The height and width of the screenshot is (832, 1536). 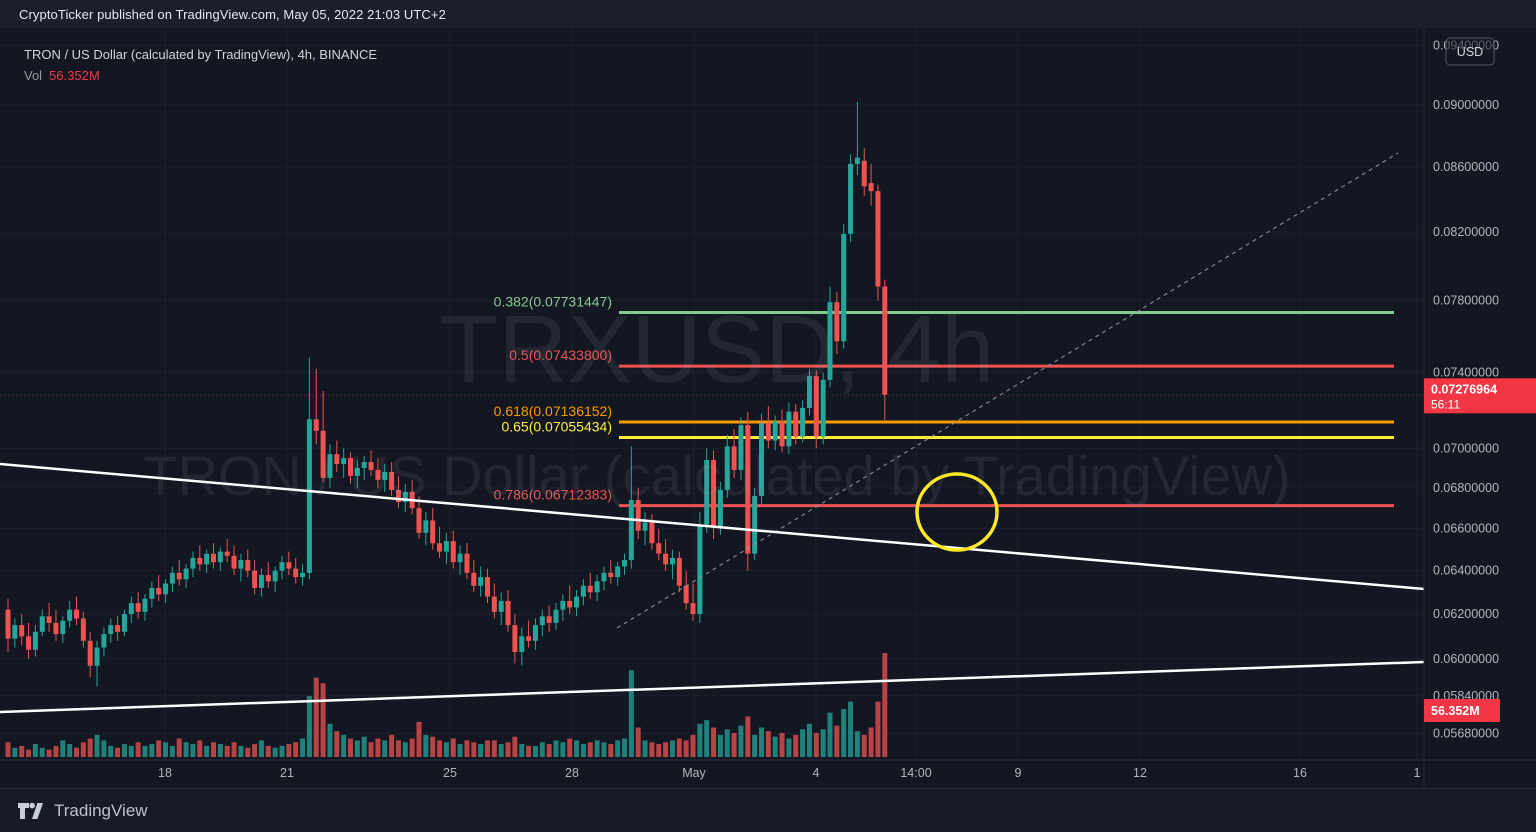 I want to click on highlight-circle, so click(x=957, y=512).